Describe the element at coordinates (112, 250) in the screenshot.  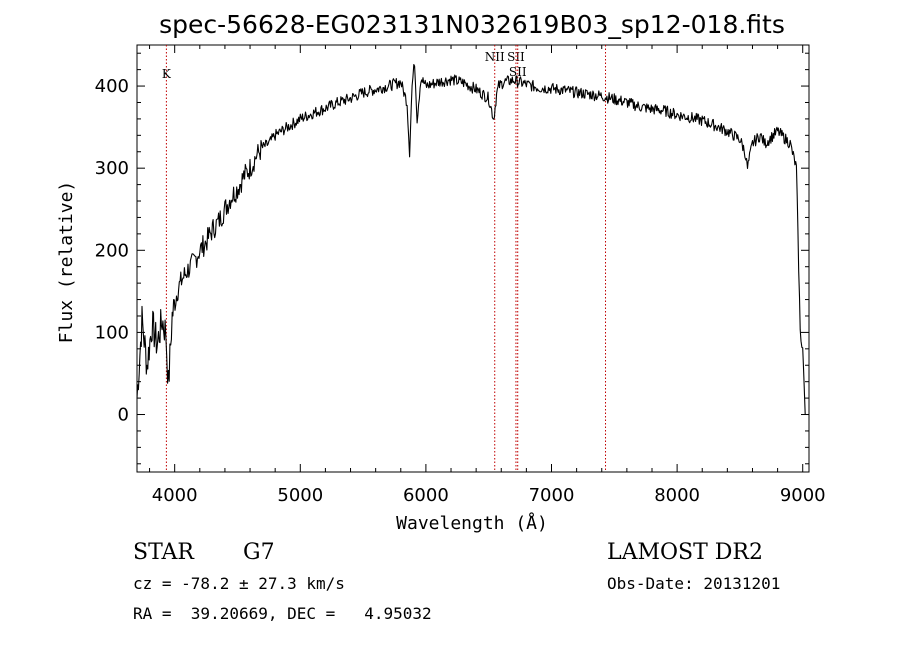
I see `y-tick-label: 200` at that location.